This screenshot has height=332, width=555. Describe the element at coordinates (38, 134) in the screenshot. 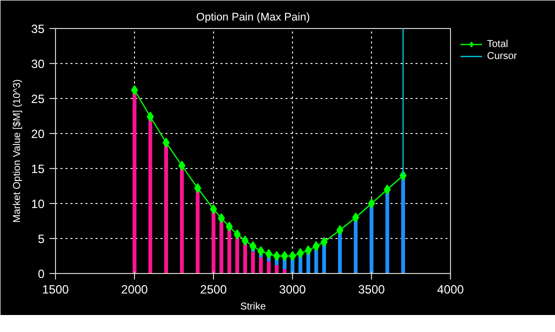

I see `y-tick-label: 20` at that location.